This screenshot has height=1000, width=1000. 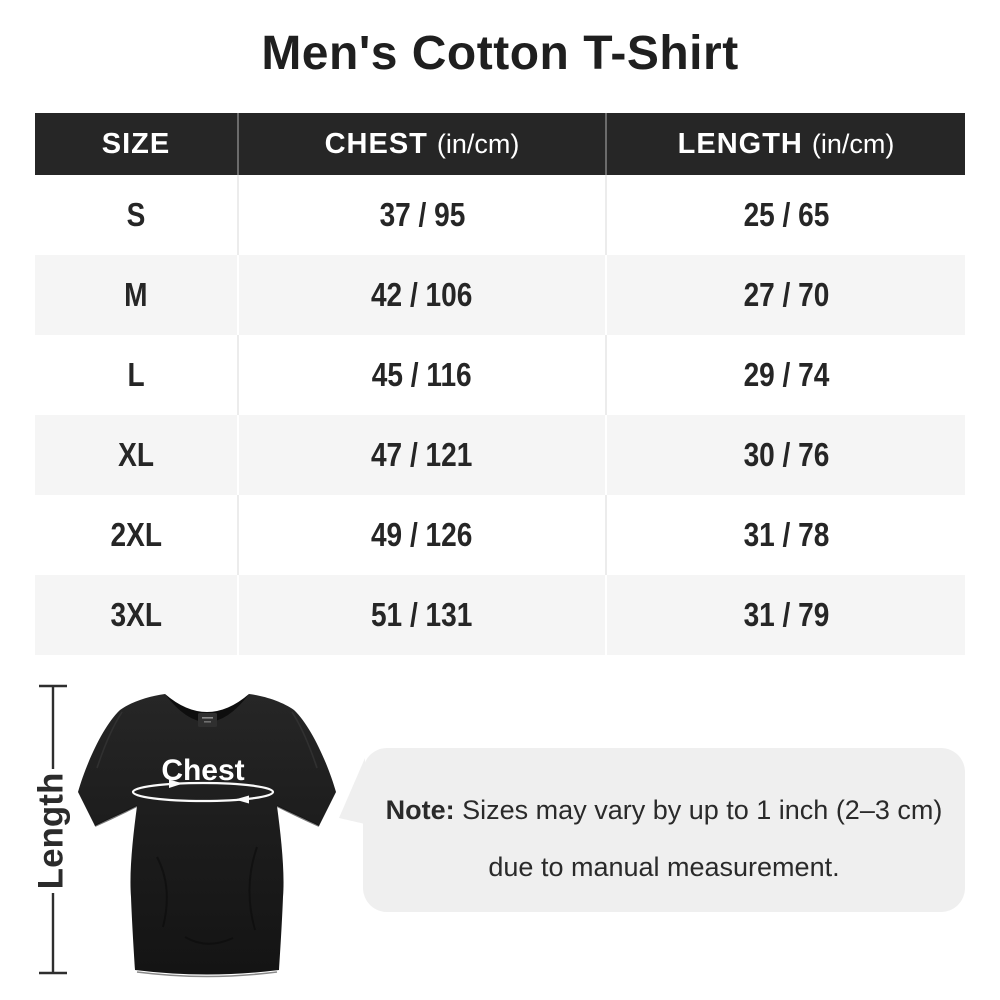 What do you see at coordinates (785, 535) in the screenshot?
I see `length-cell: 31 / 78` at bounding box center [785, 535].